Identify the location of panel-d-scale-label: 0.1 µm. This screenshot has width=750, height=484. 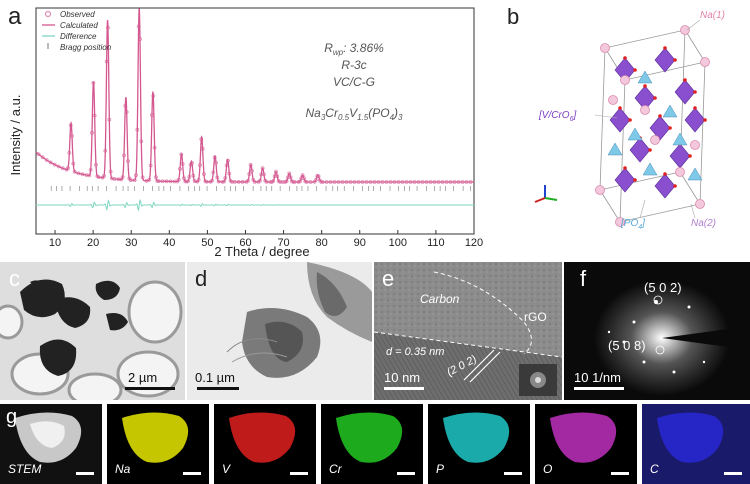
(215, 377).